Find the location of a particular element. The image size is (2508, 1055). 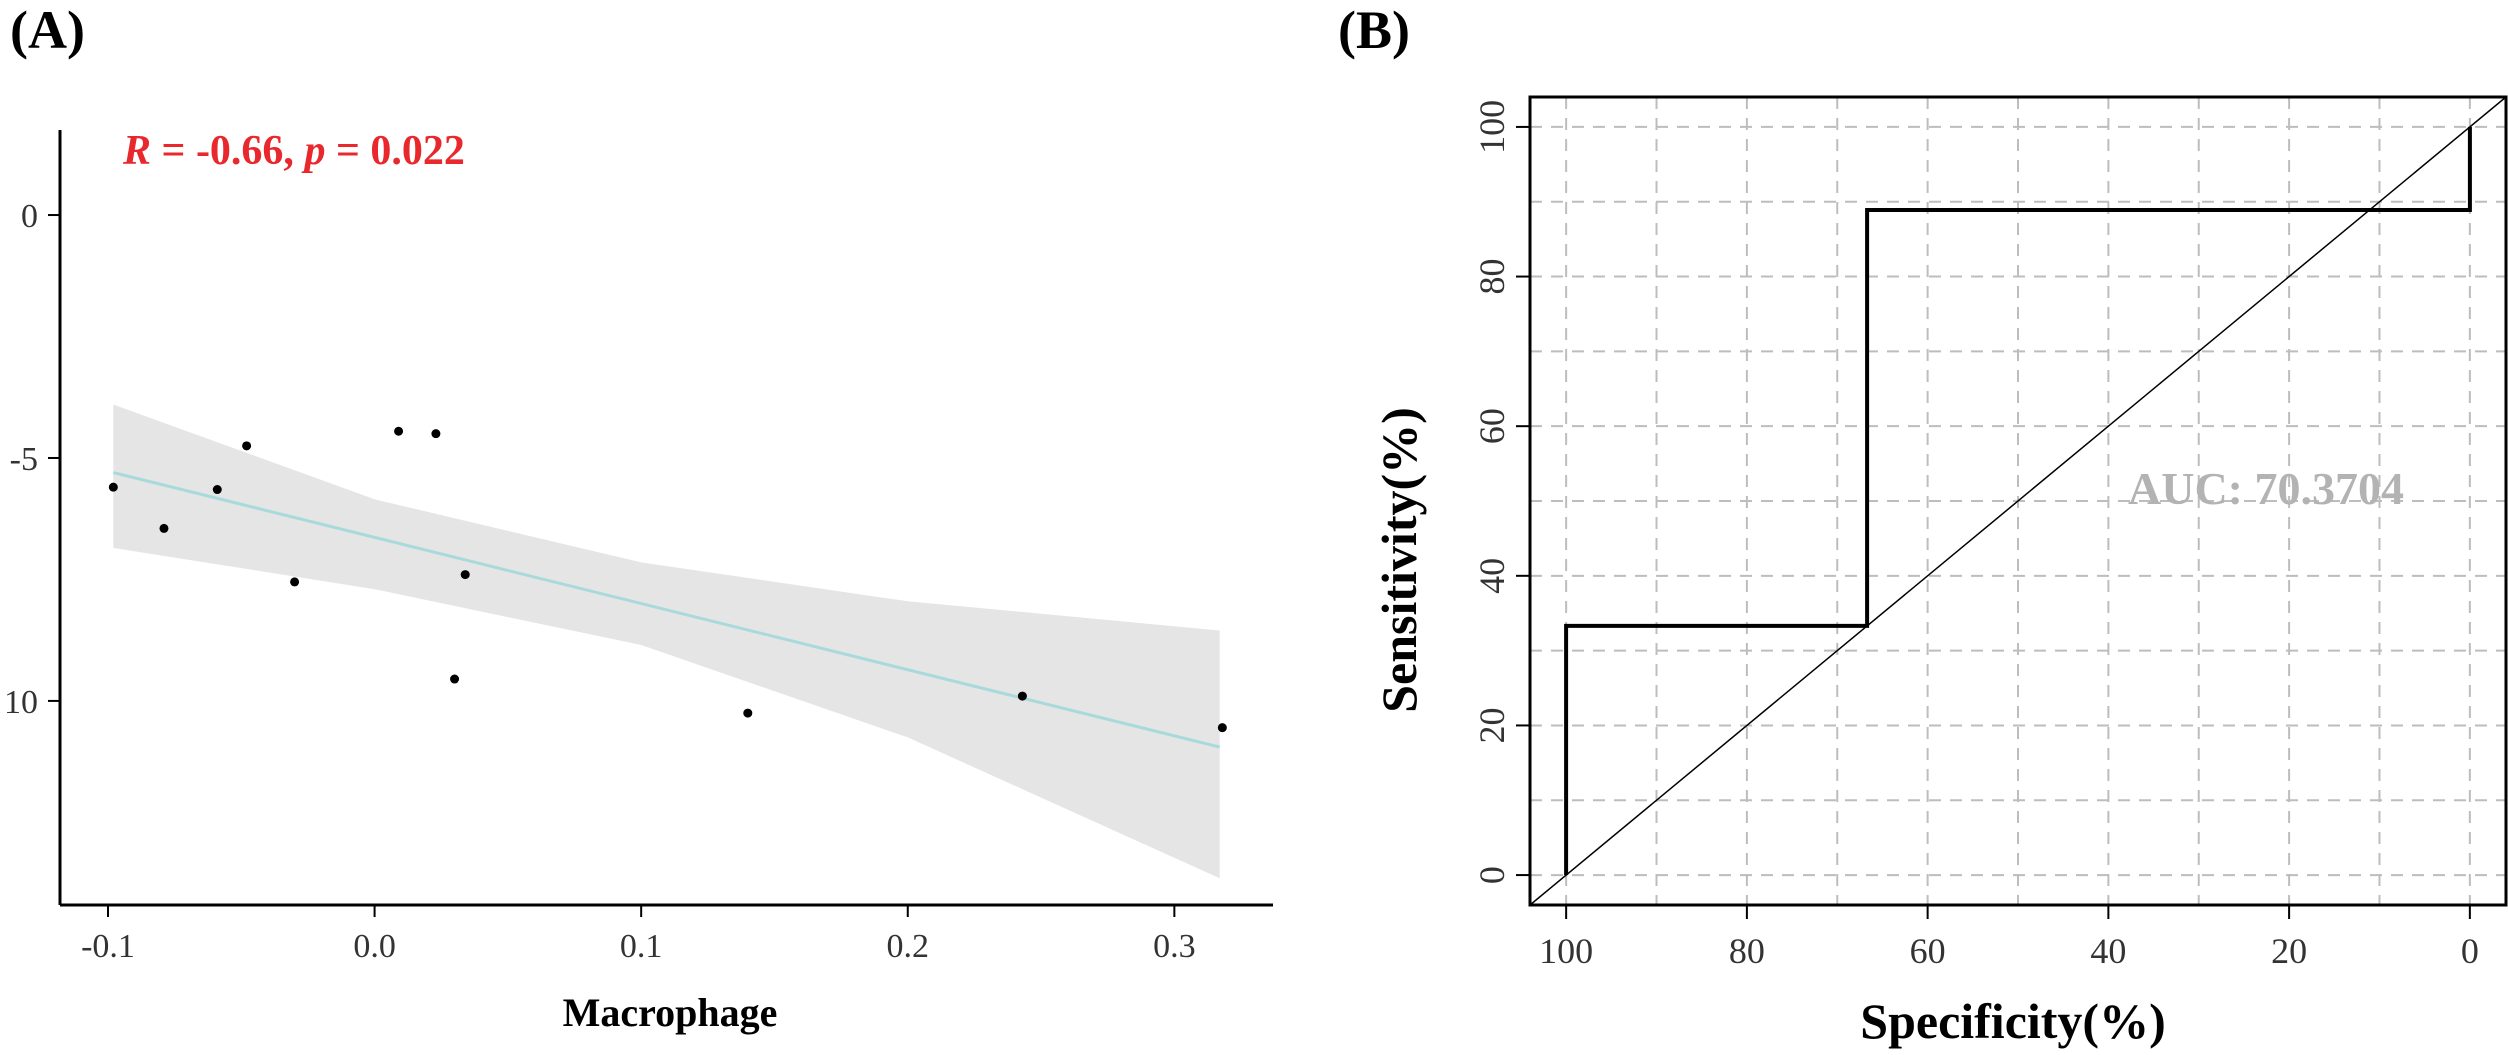

x-axis-label: Specificity(%) is located at coordinates (2012, 1021).